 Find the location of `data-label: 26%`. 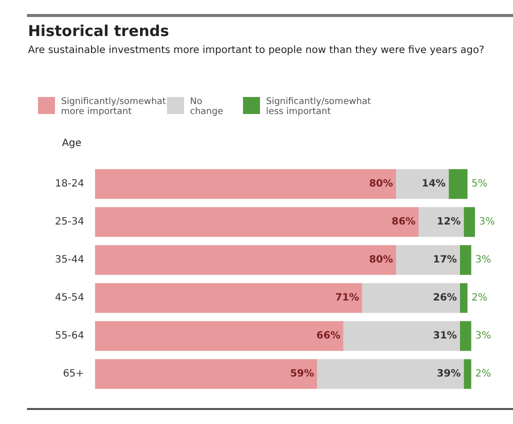

data-label: 26% is located at coordinates (445, 298).